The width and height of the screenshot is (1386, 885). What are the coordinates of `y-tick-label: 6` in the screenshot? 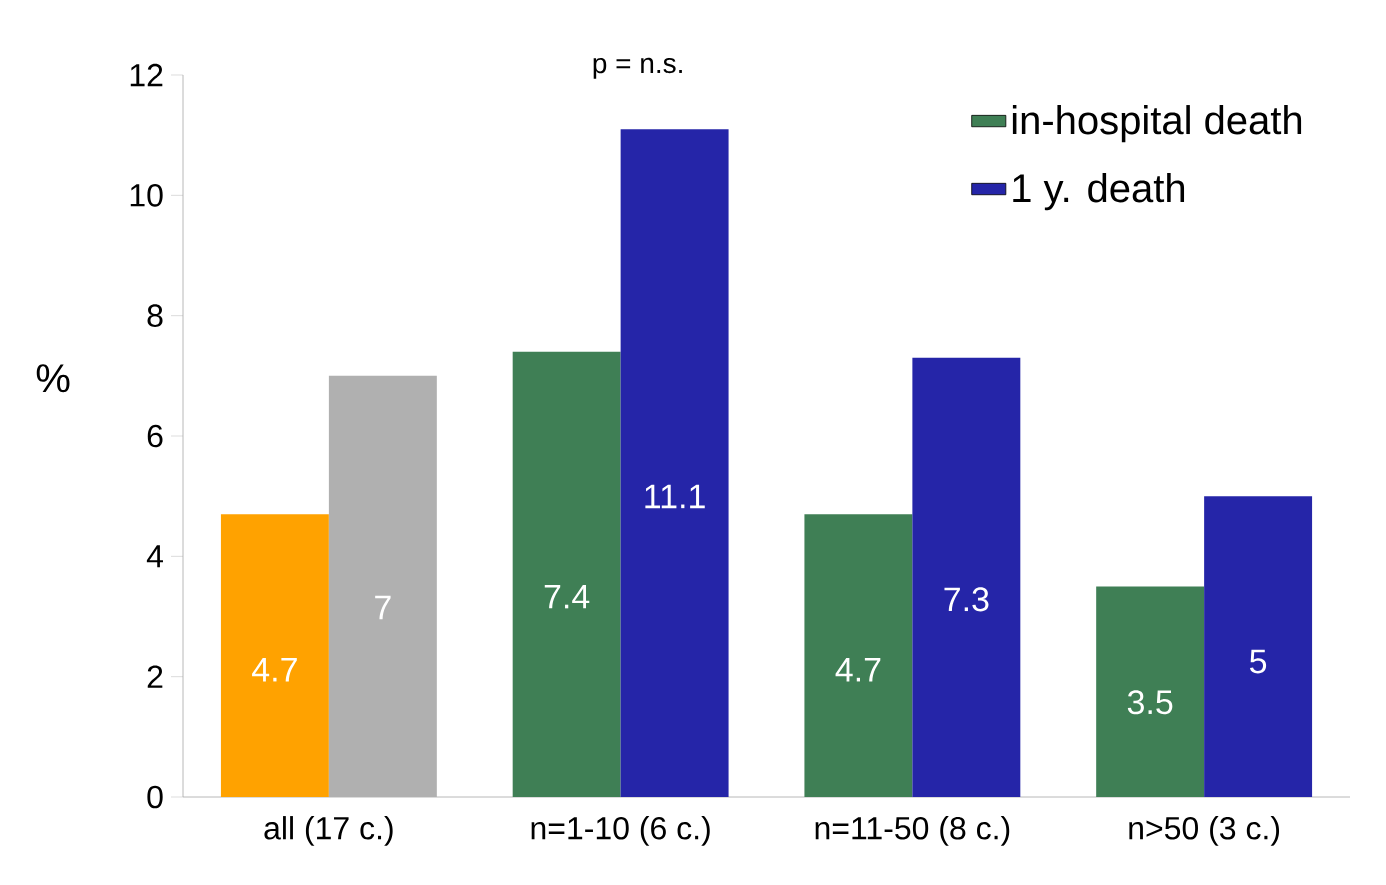 It's located at (155, 436).